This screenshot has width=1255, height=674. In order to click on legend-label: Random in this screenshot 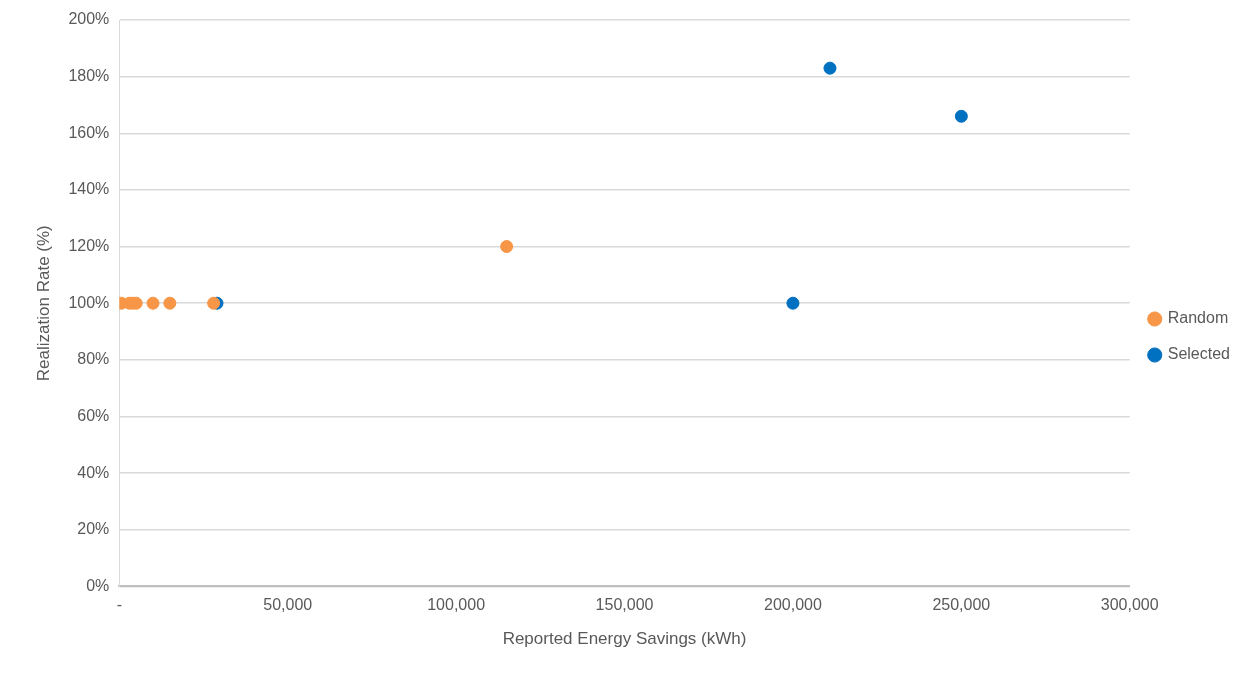, I will do `click(1198, 318)`.